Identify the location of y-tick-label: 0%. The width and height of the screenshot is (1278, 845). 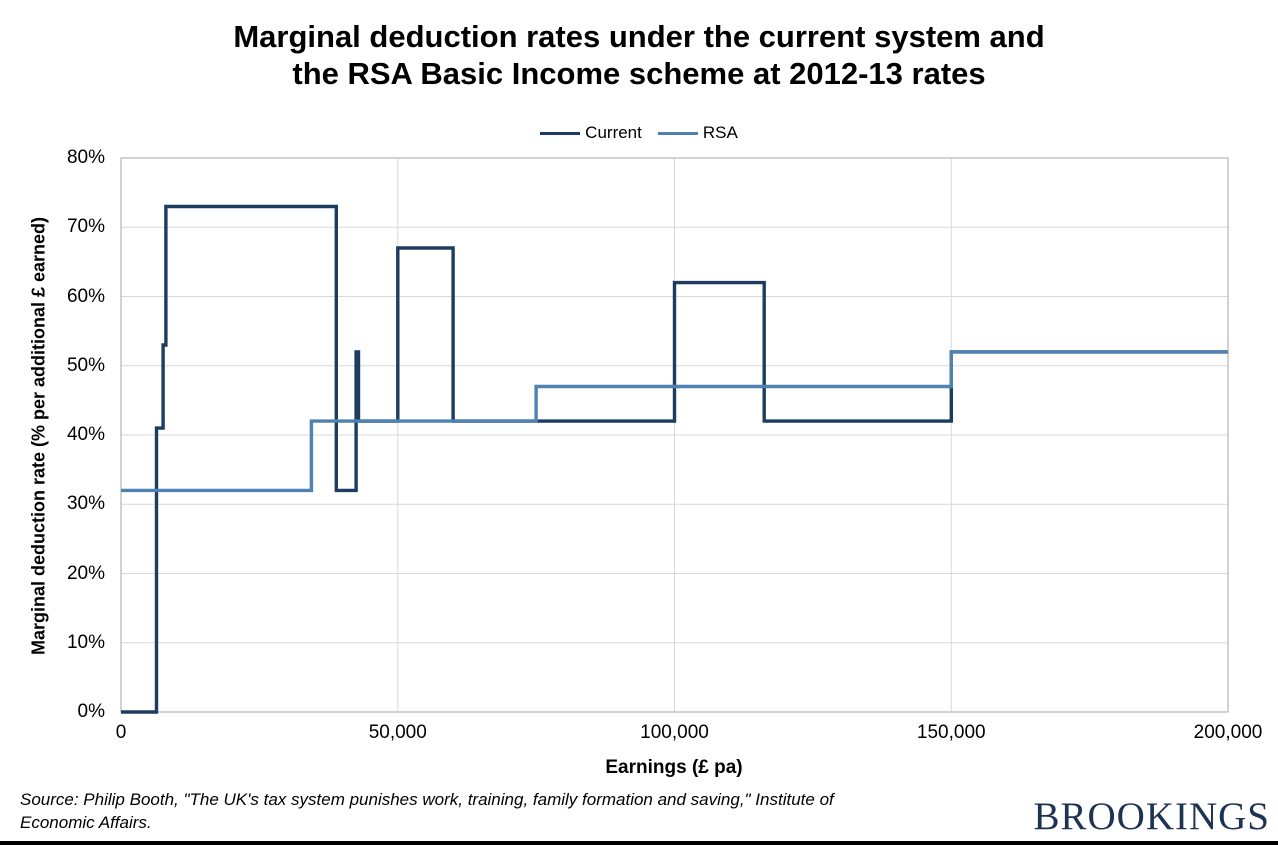
(91, 711).